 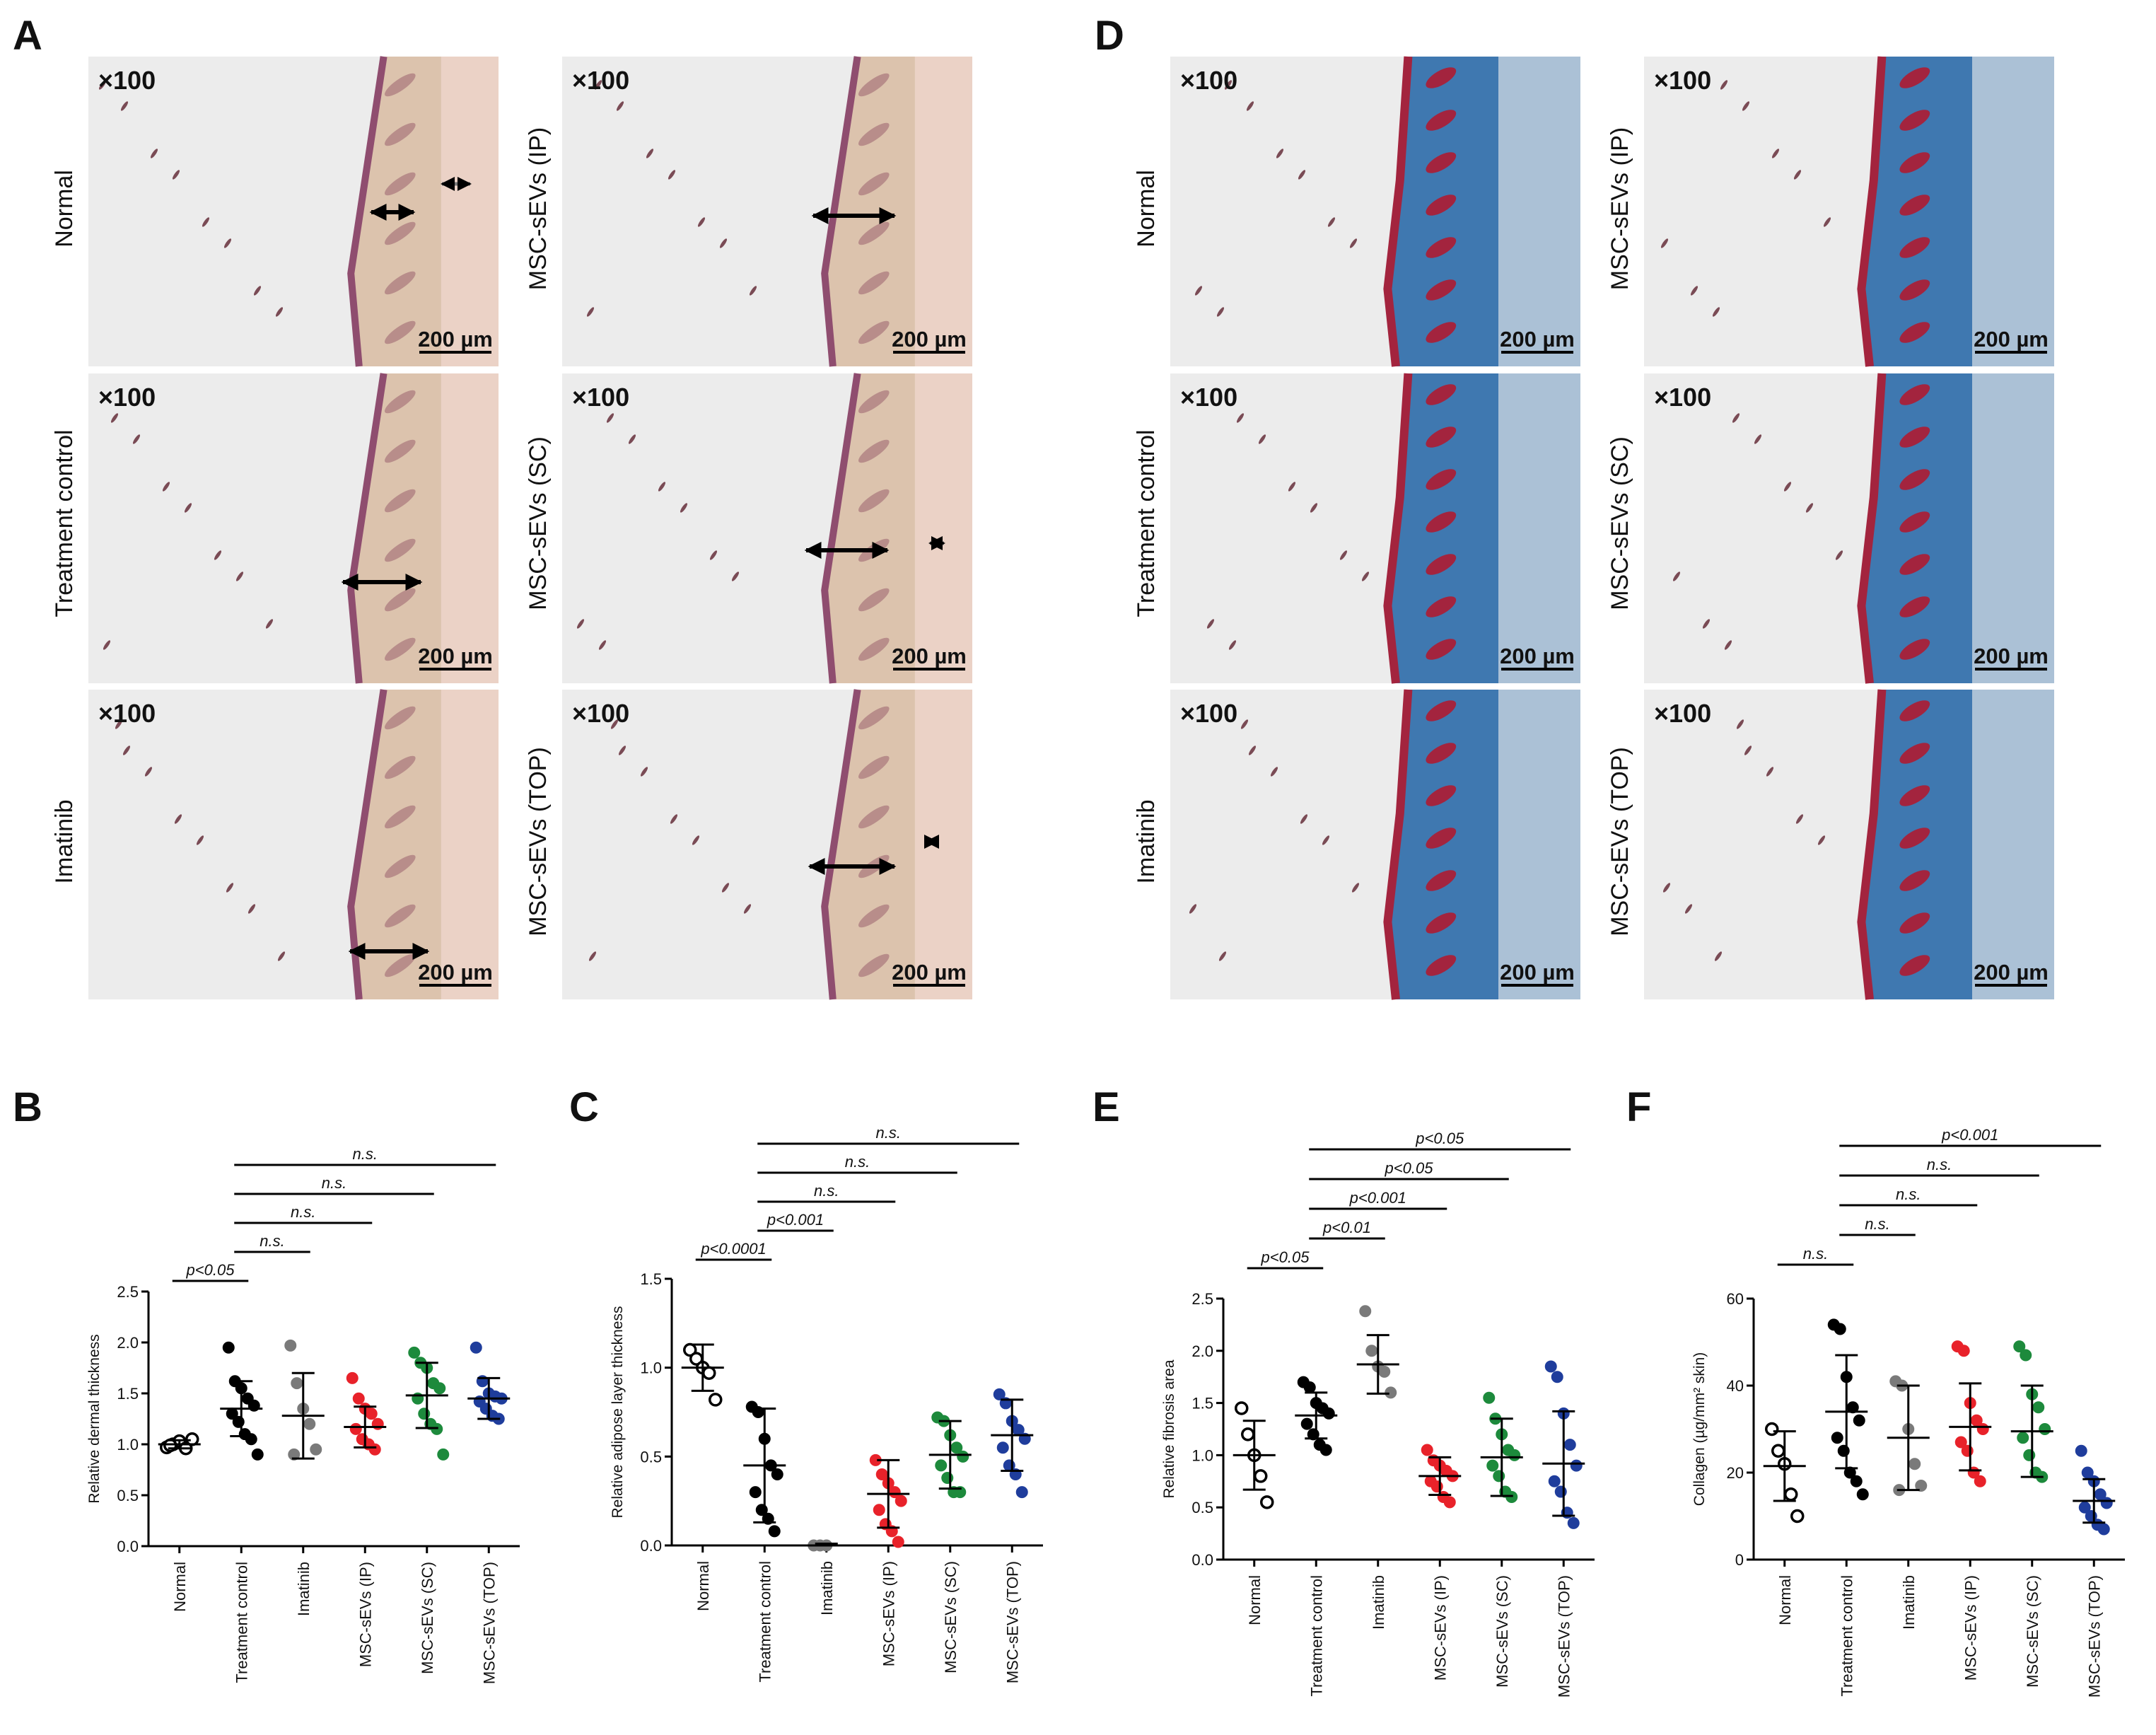 What do you see at coordinates (1735, 1473) in the screenshot?
I see `y-tick-label: 20` at bounding box center [1735, 1473].